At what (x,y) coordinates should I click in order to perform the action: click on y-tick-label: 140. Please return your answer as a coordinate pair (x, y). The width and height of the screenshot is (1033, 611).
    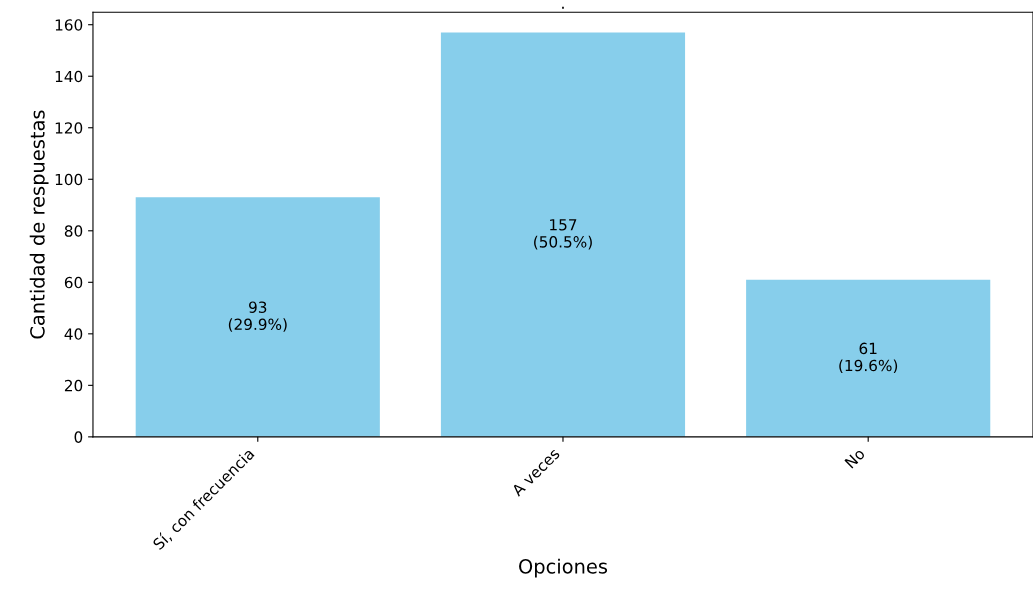
    Looking at the image, I should click on (69, 76).